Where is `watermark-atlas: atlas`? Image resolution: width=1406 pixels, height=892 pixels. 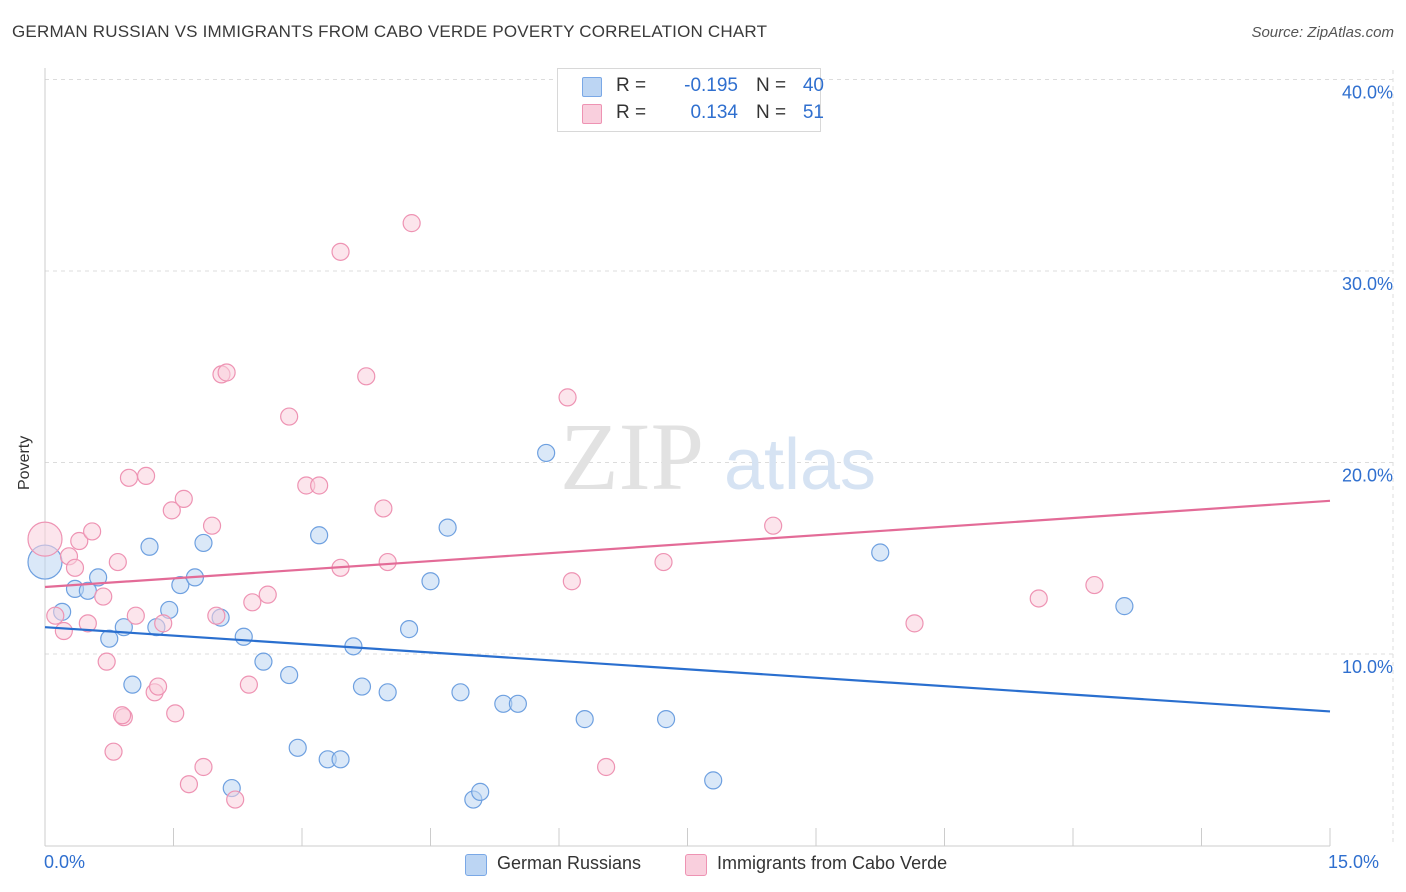
watermark-atlas: atlas is located at coordinates (800, 465).